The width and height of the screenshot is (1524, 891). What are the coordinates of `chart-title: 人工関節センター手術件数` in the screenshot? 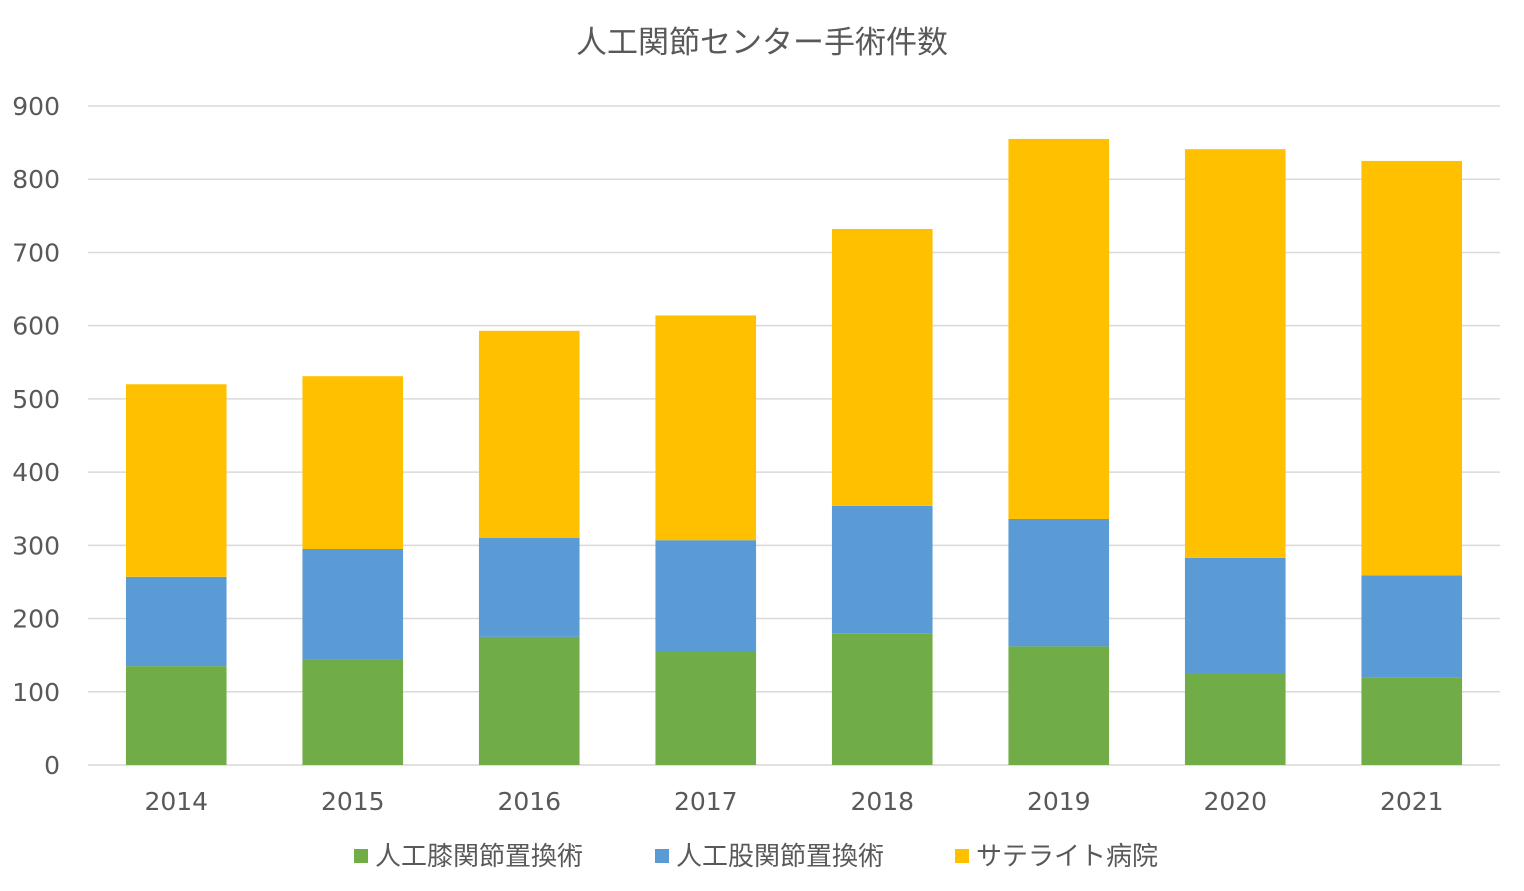 It's located at (762, 43).